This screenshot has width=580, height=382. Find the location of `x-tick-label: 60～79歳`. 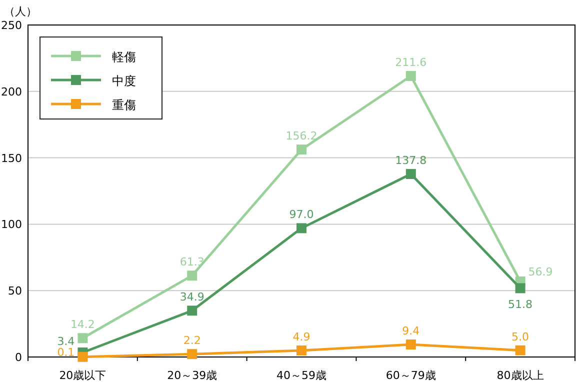

x-tick-label: 60～79歳 is located at coordinates (411, 375).